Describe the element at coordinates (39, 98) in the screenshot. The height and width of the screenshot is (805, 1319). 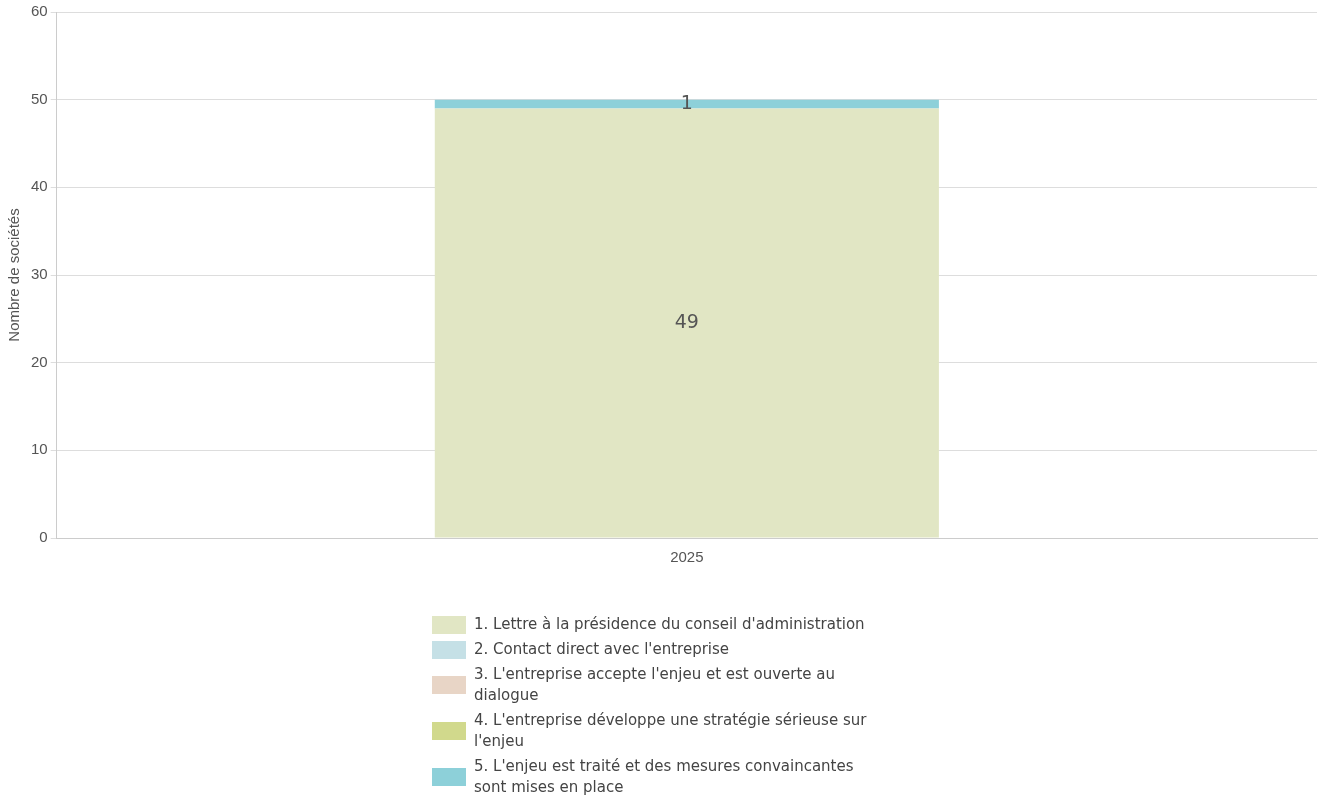
I see `y-tick-label: 50` at that location.